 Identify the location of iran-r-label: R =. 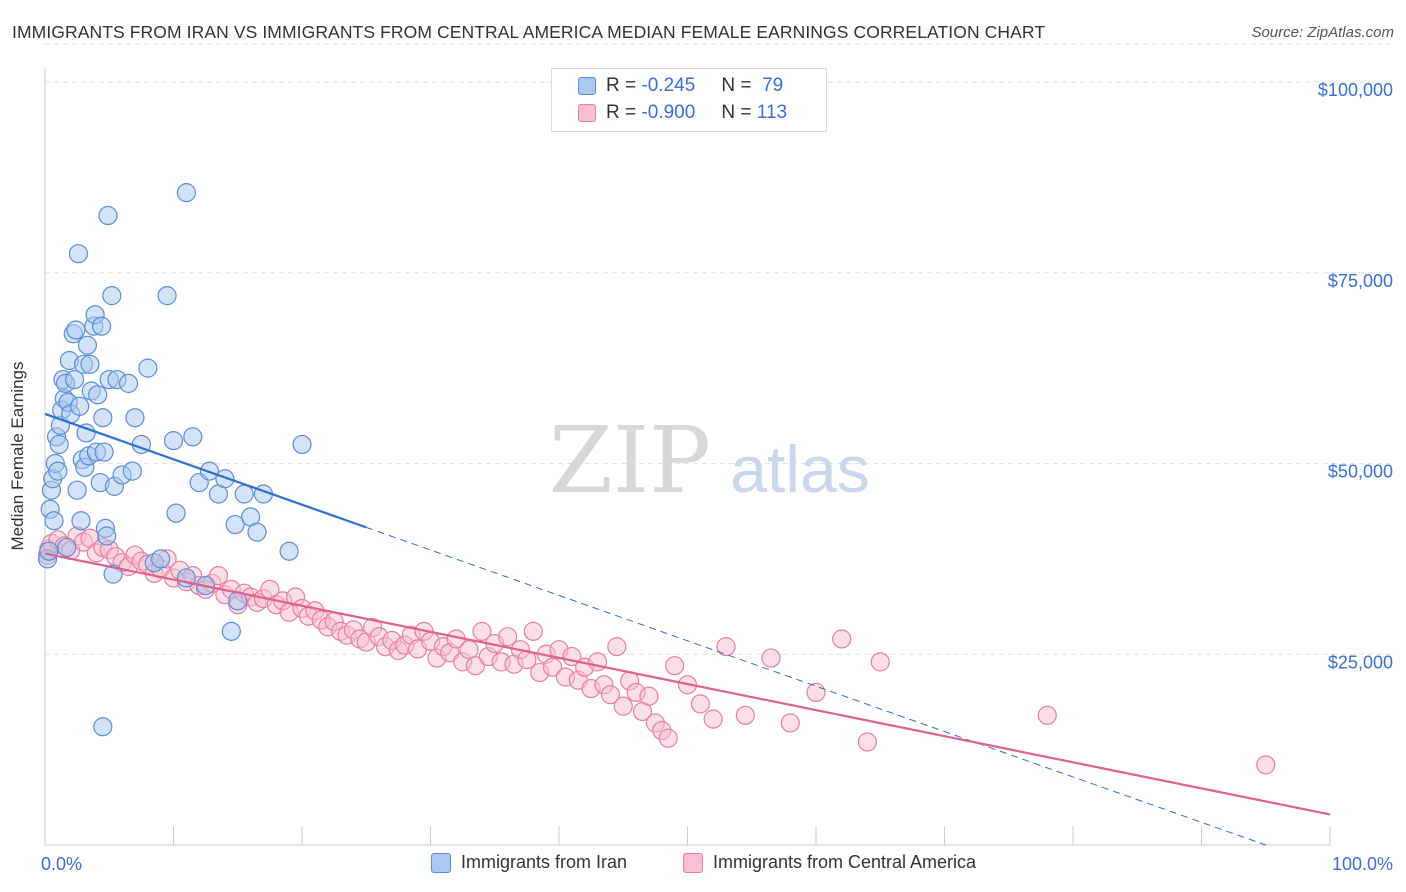
(621, 85).